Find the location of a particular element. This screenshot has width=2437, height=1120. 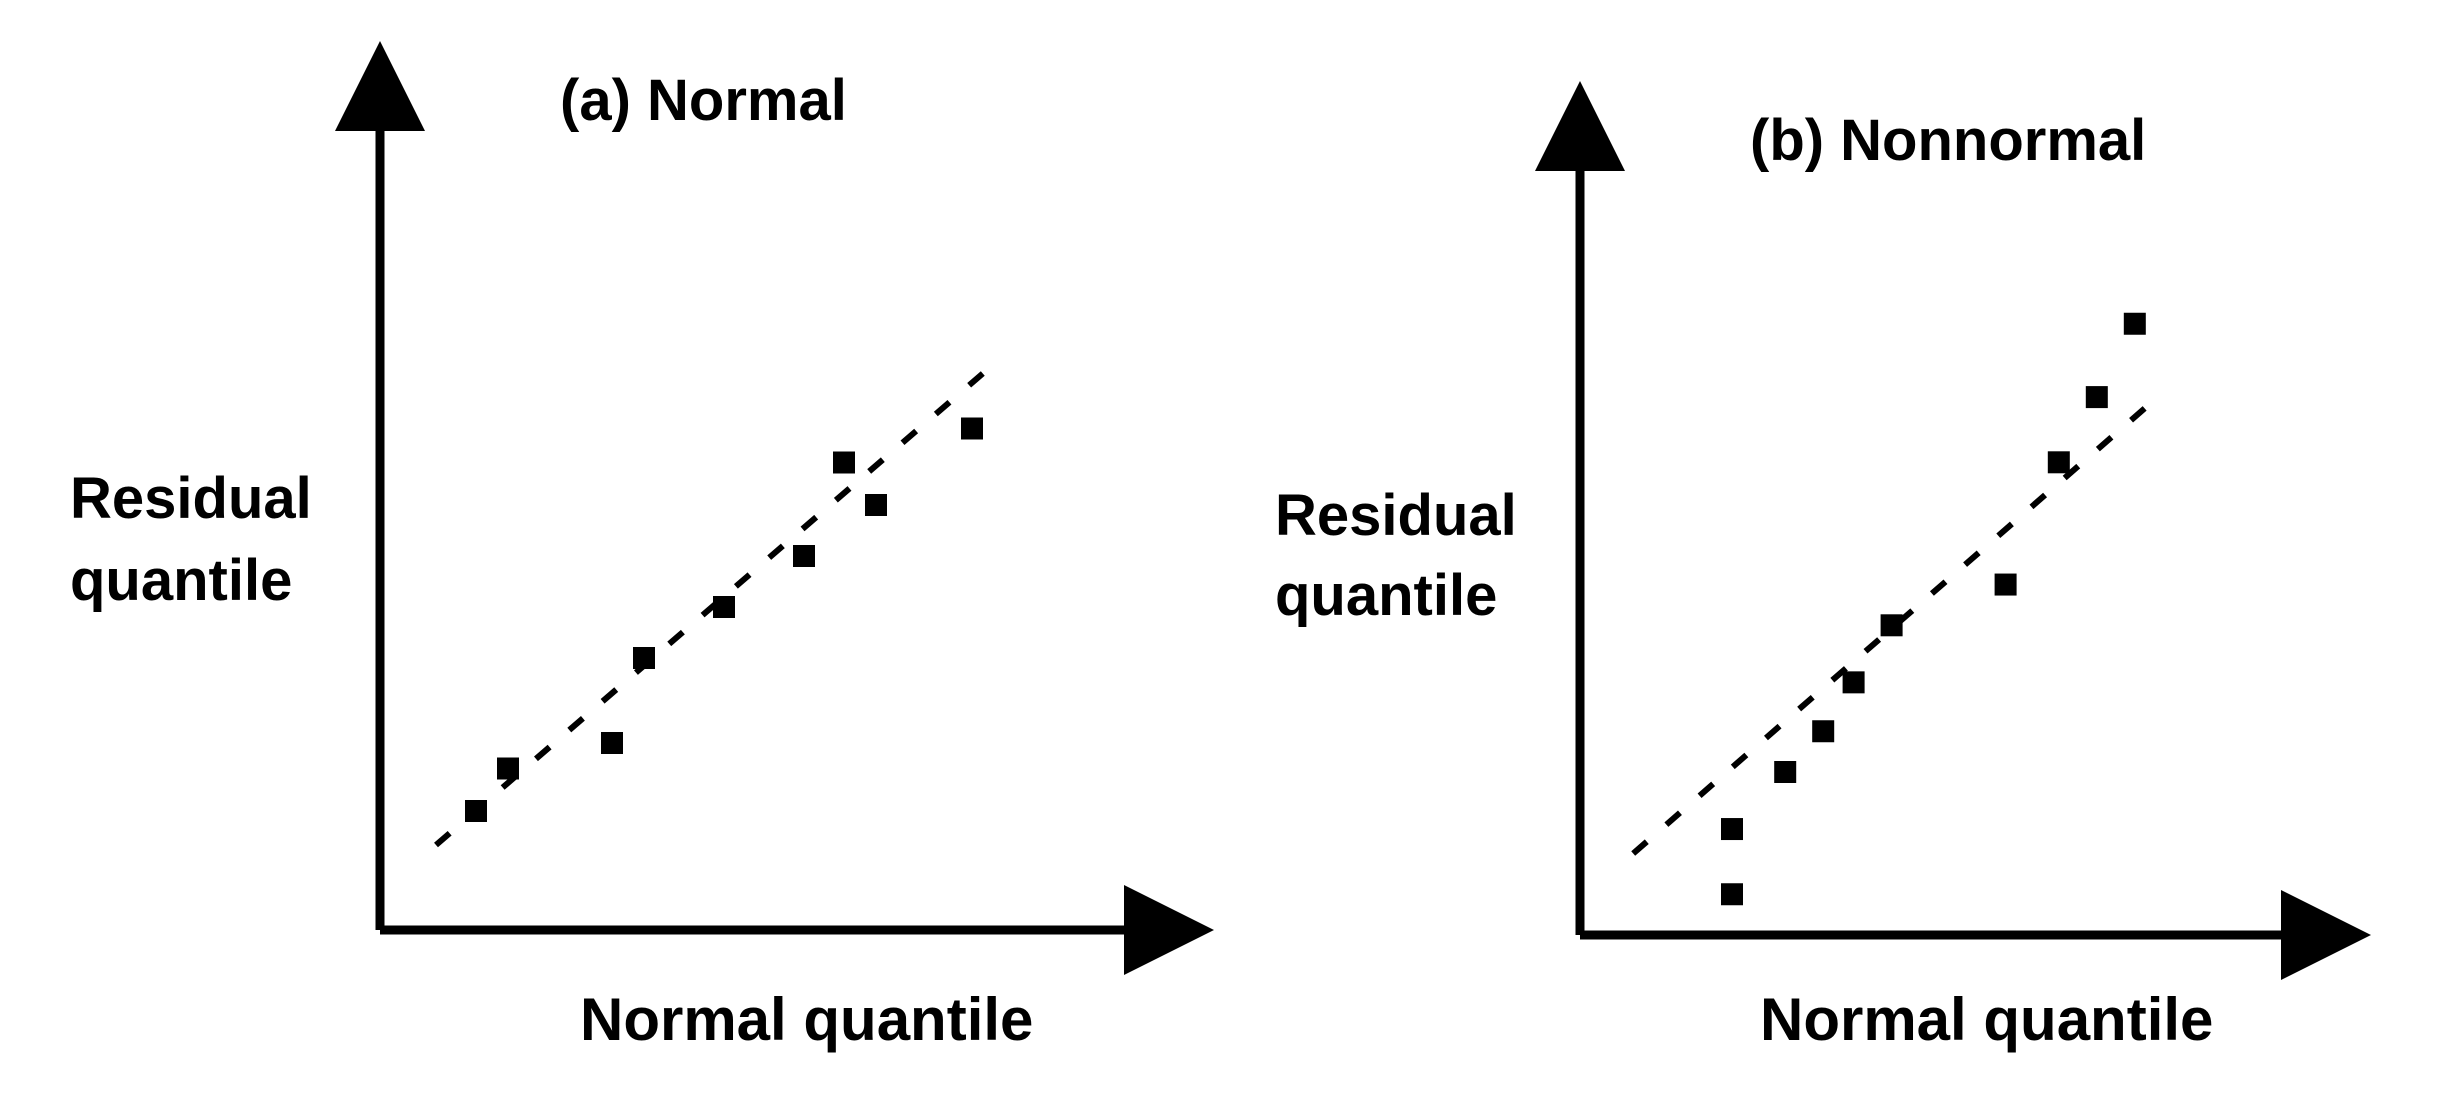

panel-a-y-axis-label-line1: Residual is located at coordinates (191, 498).